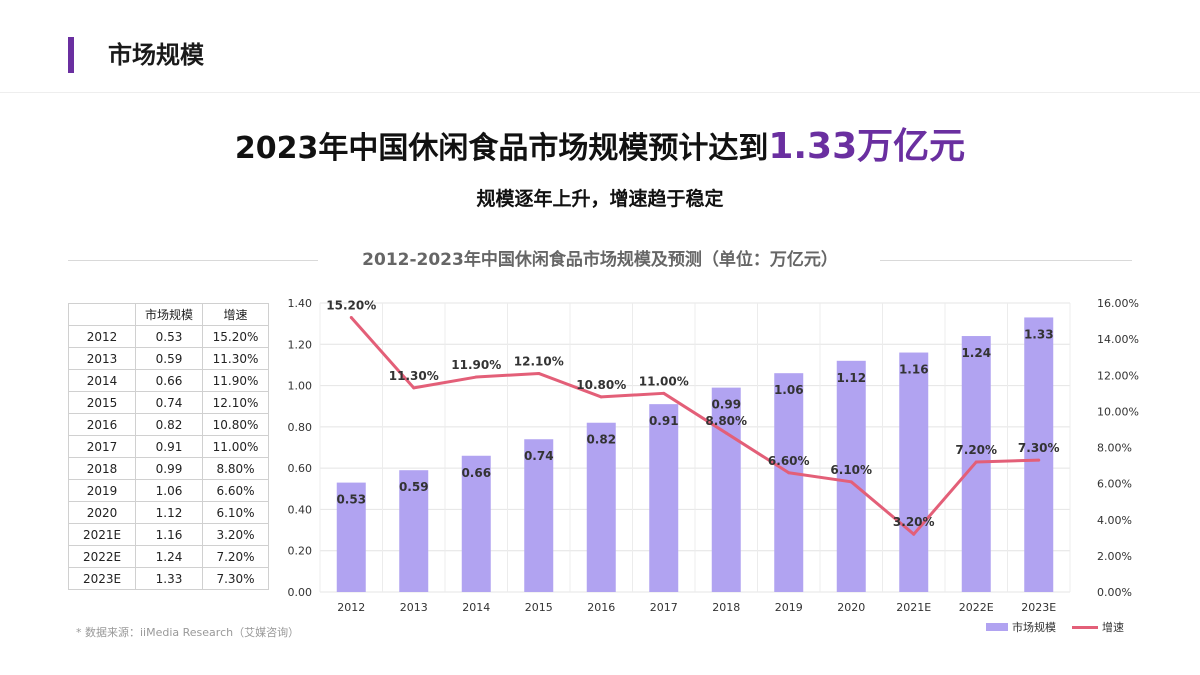 Image resolution: width=1200 pixels, height=675 pixels. I want to click on table-row: 2019 1.06 6.60%, so click(168, 490).